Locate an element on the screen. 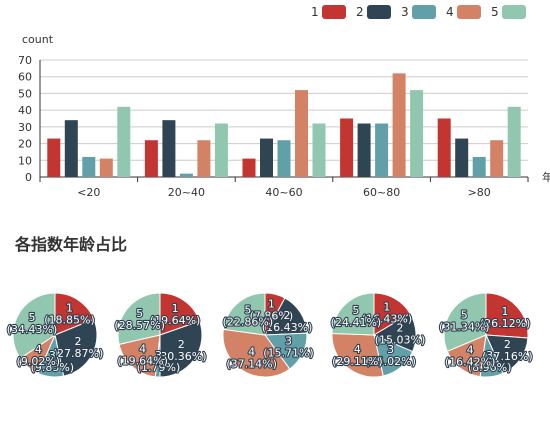 The image size is (550, 424). pie-3-label-4: 4 (37.14%) is located at coordinates (251, 357).